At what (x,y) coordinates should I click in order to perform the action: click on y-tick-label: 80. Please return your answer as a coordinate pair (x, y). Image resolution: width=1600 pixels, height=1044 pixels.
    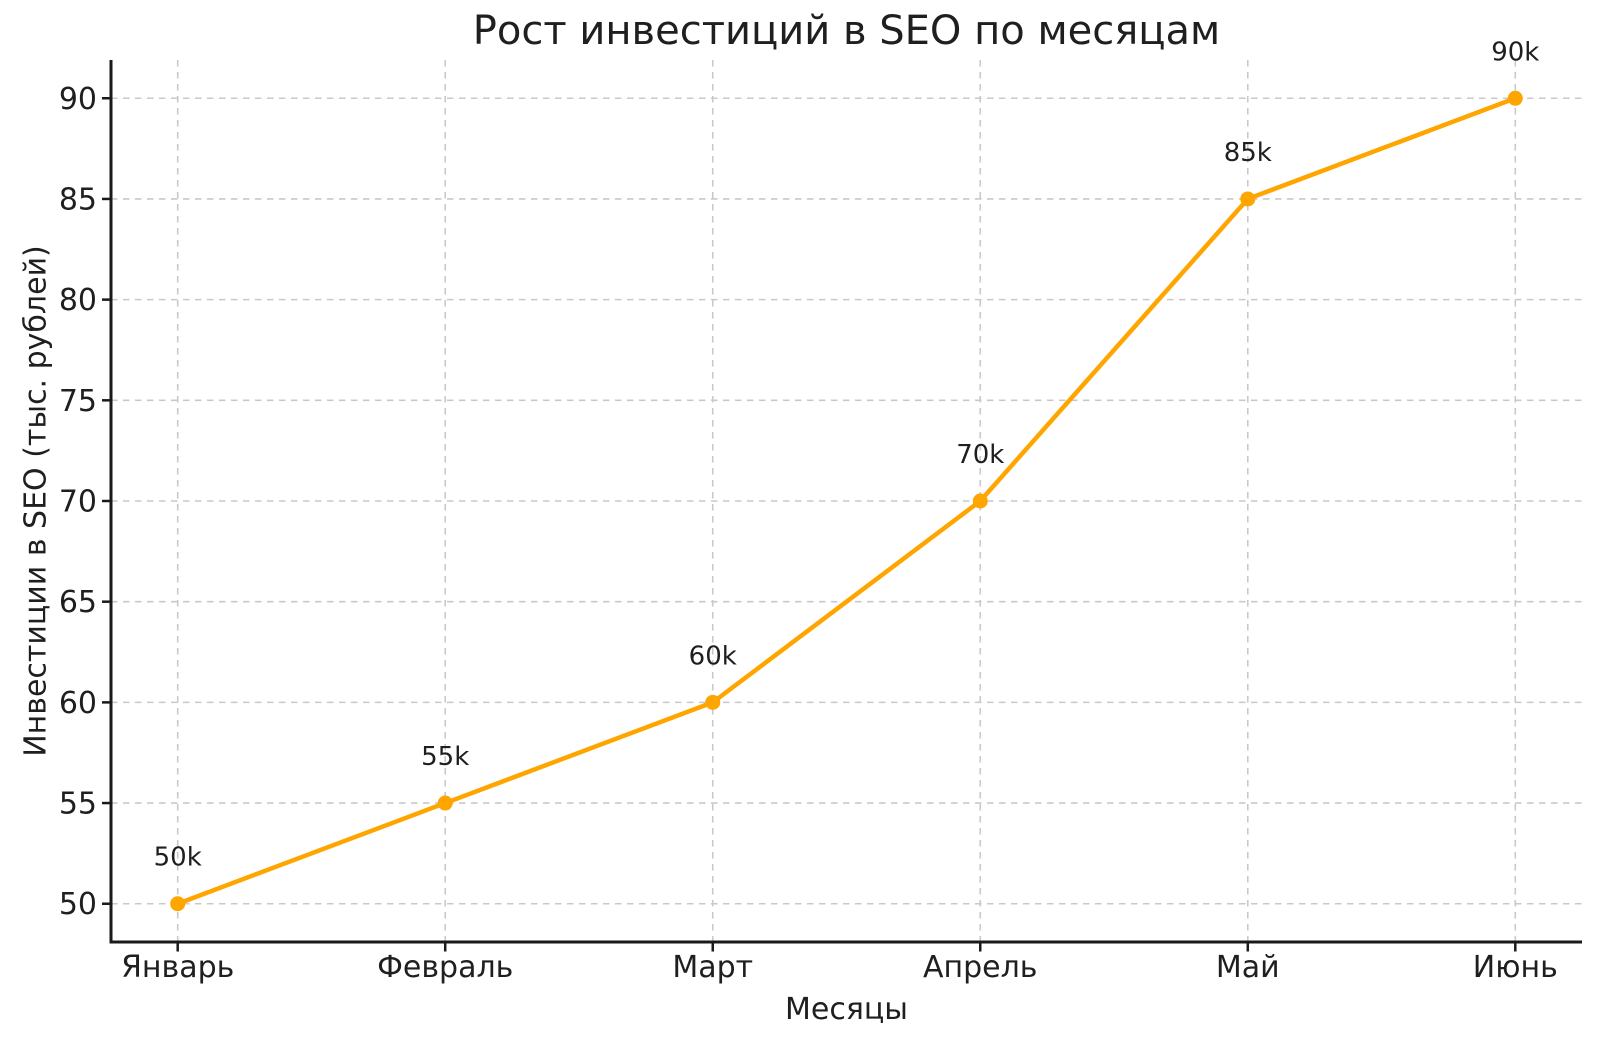
    Looking at the image, I should click on (78, 300).